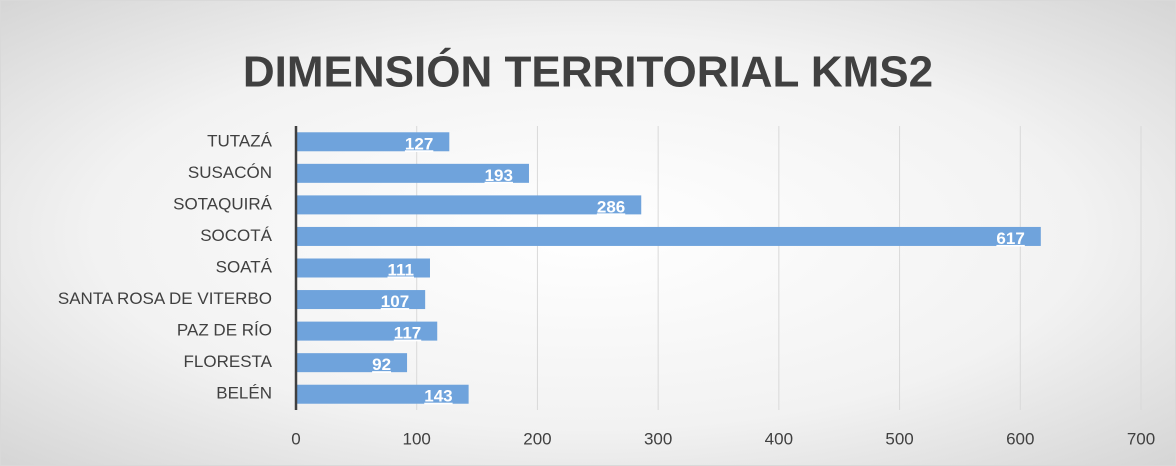 The height and width of the screenshot is (466, 1176). What do you see at coordinates (779, 438) in the screenshot?
I see `x-tick-label: 400` at bounding box center [779, 438].